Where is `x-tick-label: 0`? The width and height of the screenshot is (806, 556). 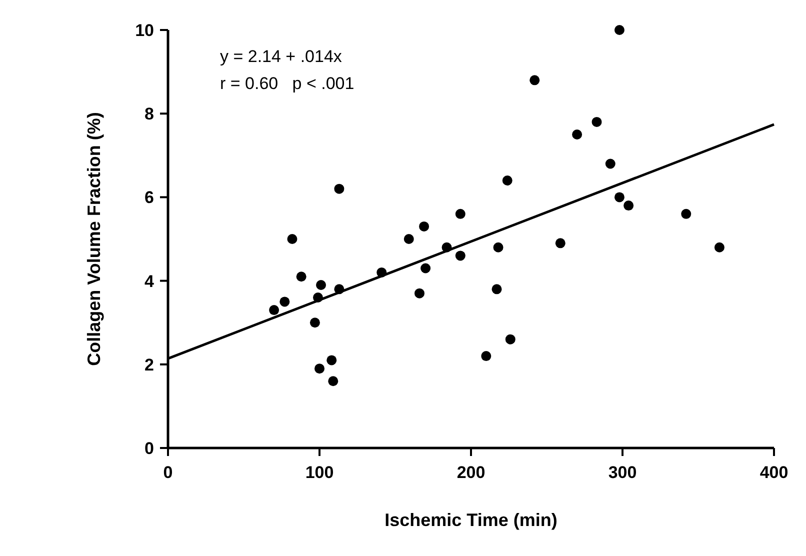
x-tick-label: 0 is located at coordinates (168, 472).